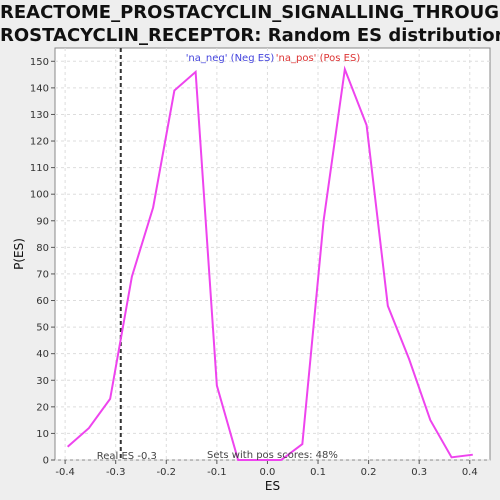  Describe the element at coordinates (39, 115) in the screenshot. I see `y-tick-label: 130` at that location.